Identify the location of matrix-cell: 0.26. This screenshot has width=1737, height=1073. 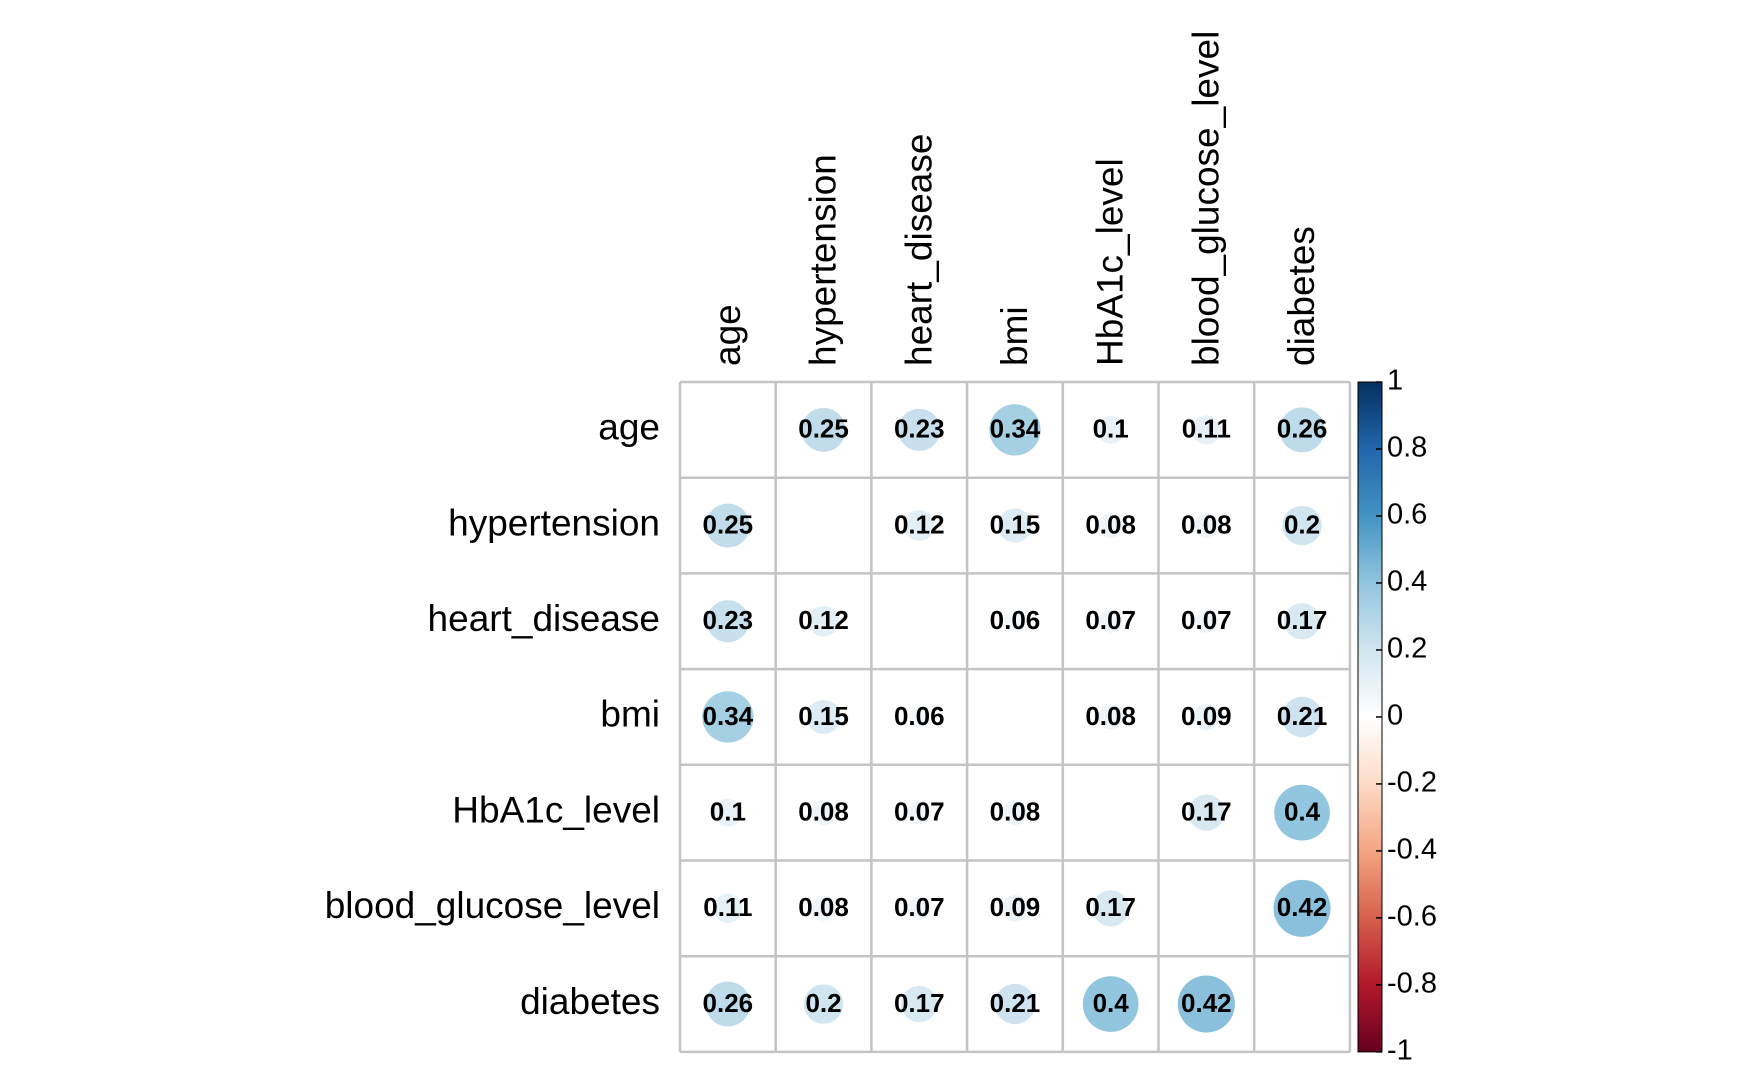
(728, 1004).